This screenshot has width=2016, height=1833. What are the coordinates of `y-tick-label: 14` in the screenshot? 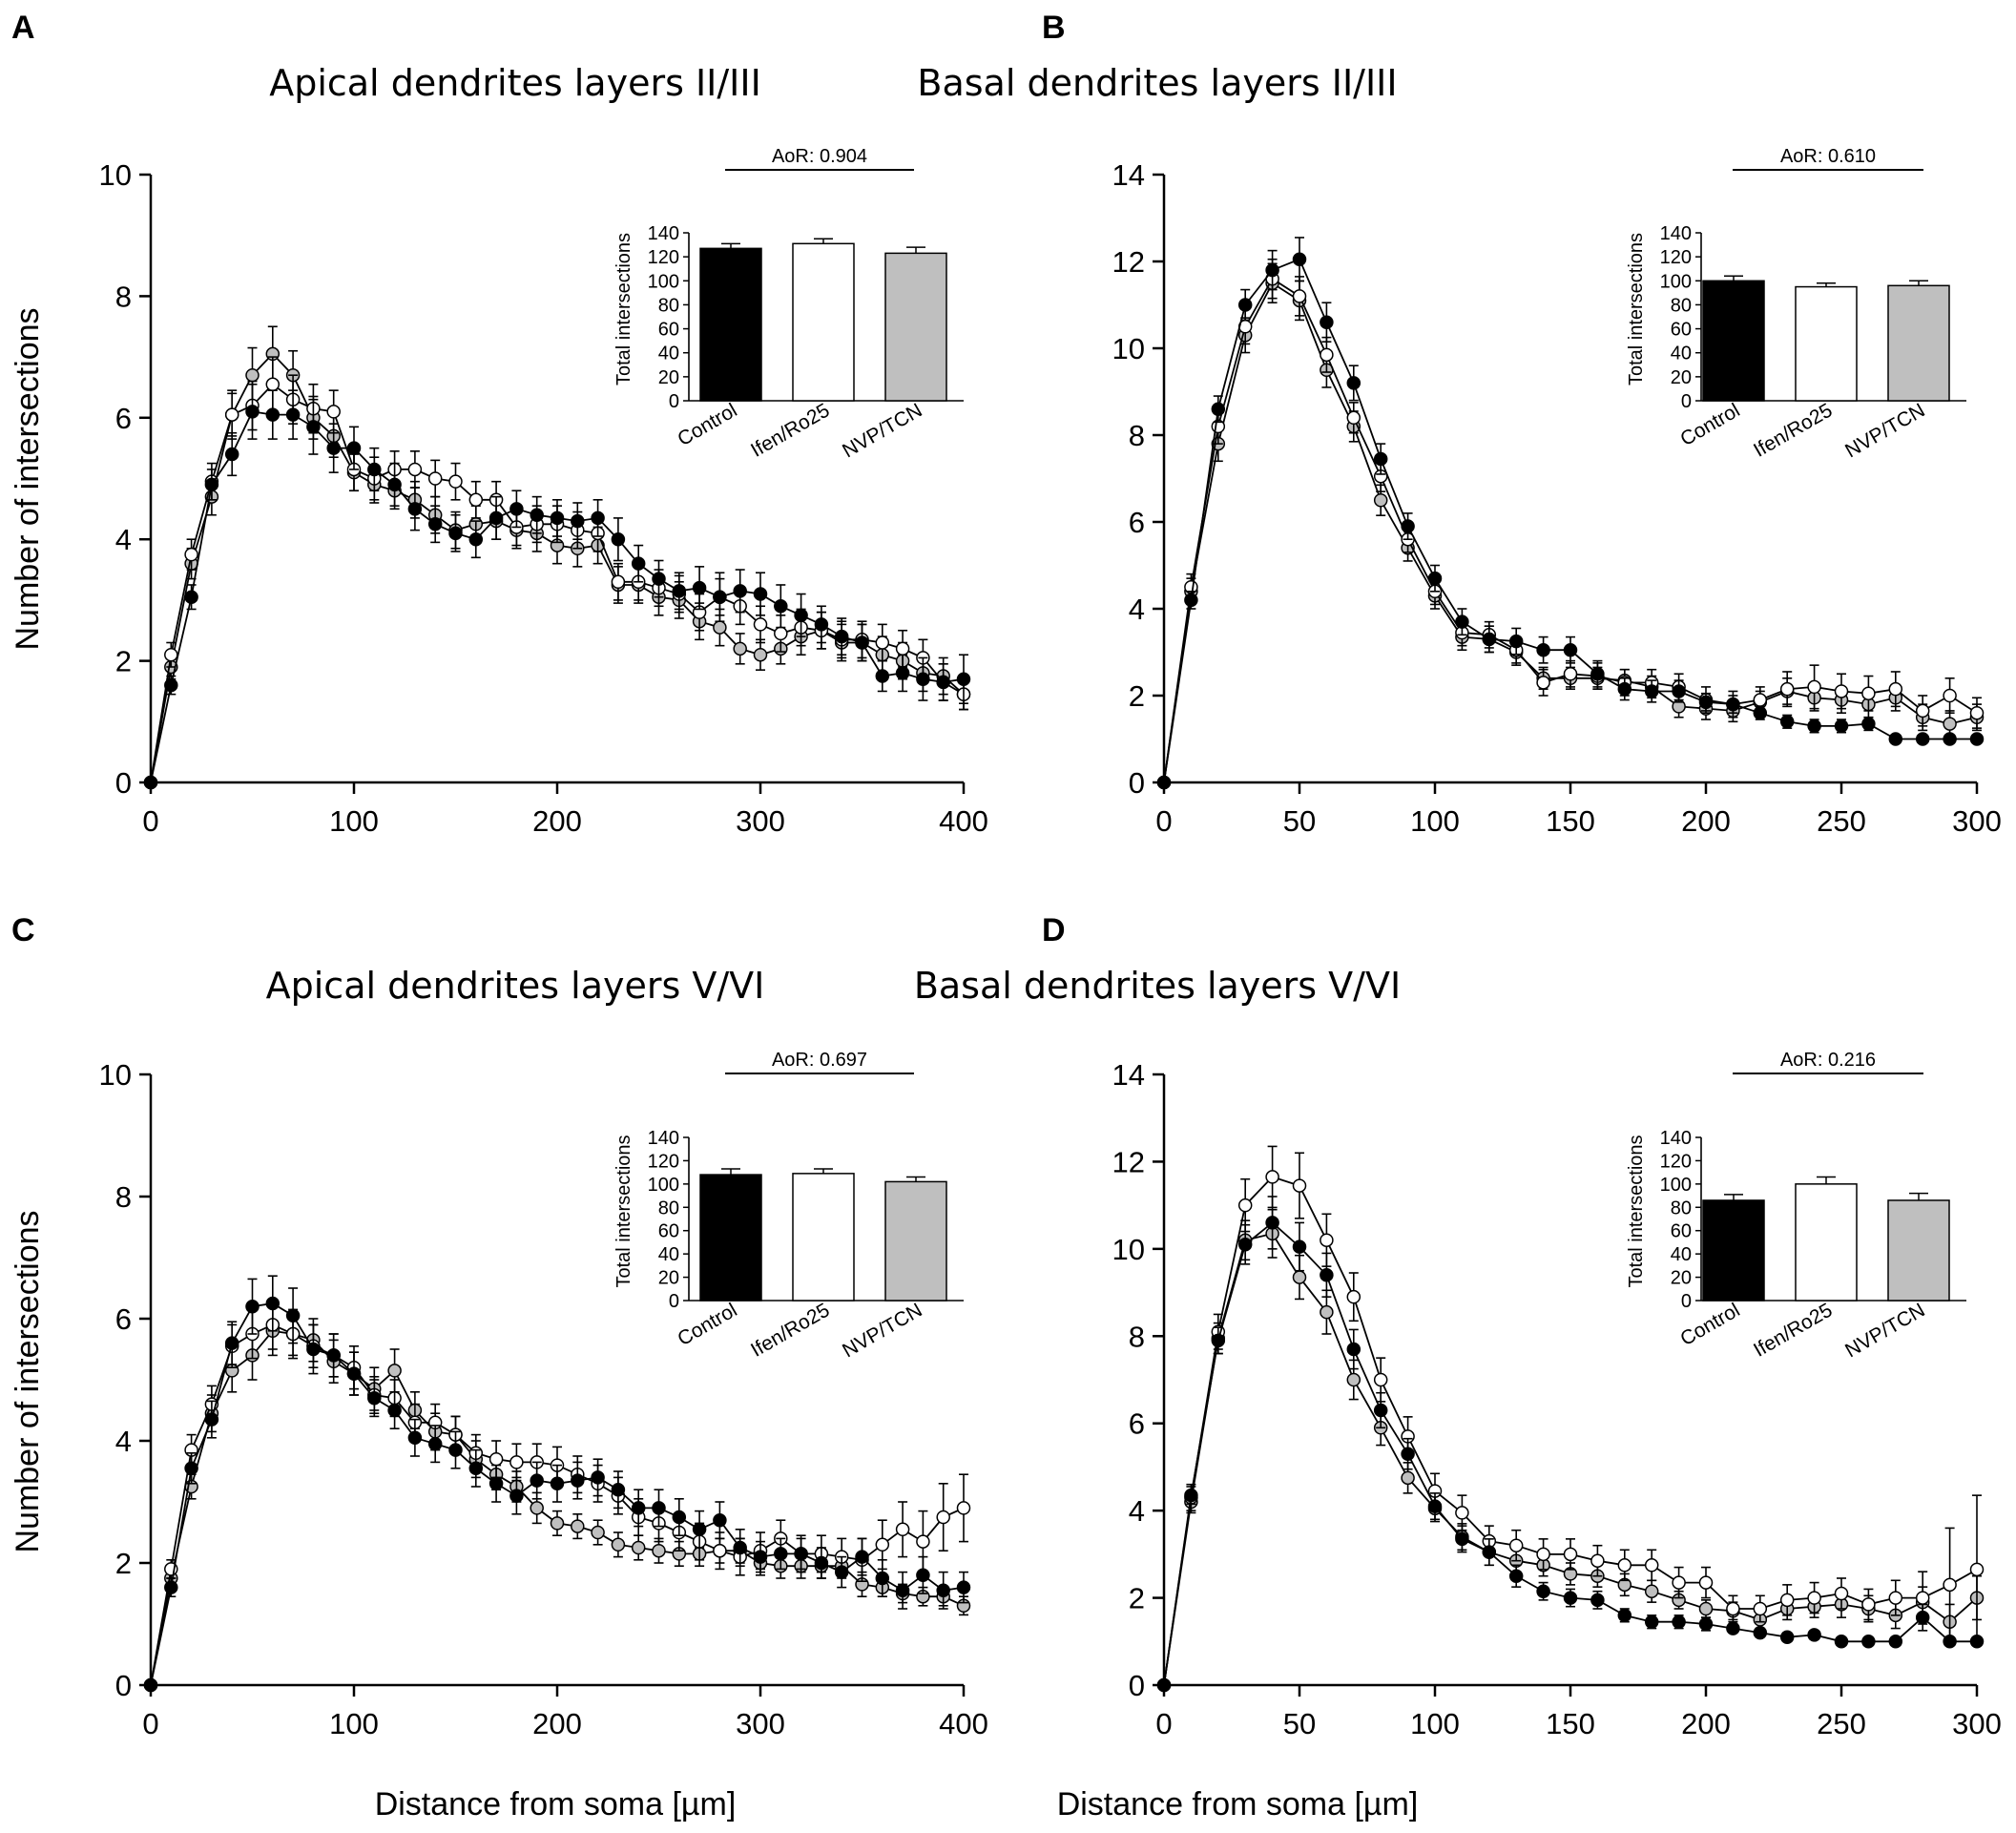 It's located at (1128, 175).